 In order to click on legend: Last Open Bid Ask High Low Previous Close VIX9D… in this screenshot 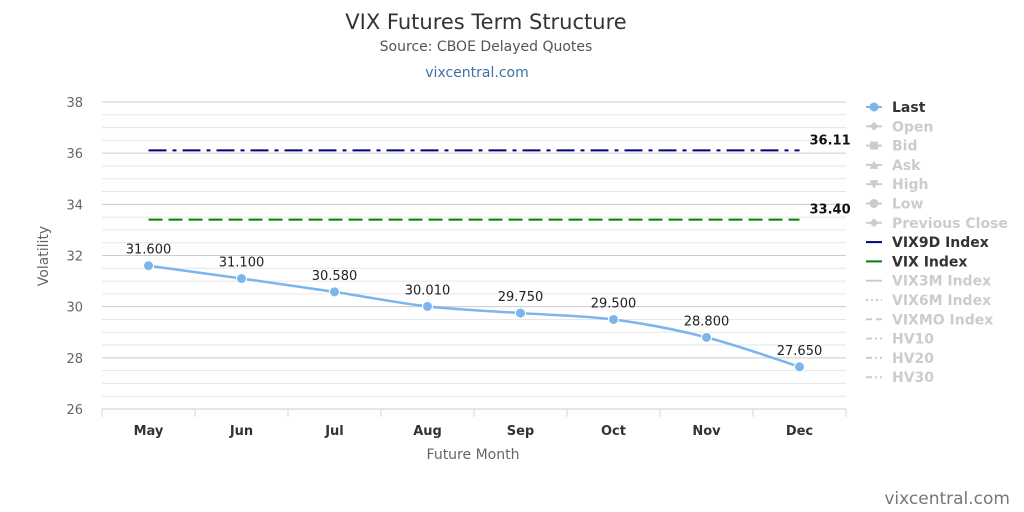, I will do `click(937, 243)`.